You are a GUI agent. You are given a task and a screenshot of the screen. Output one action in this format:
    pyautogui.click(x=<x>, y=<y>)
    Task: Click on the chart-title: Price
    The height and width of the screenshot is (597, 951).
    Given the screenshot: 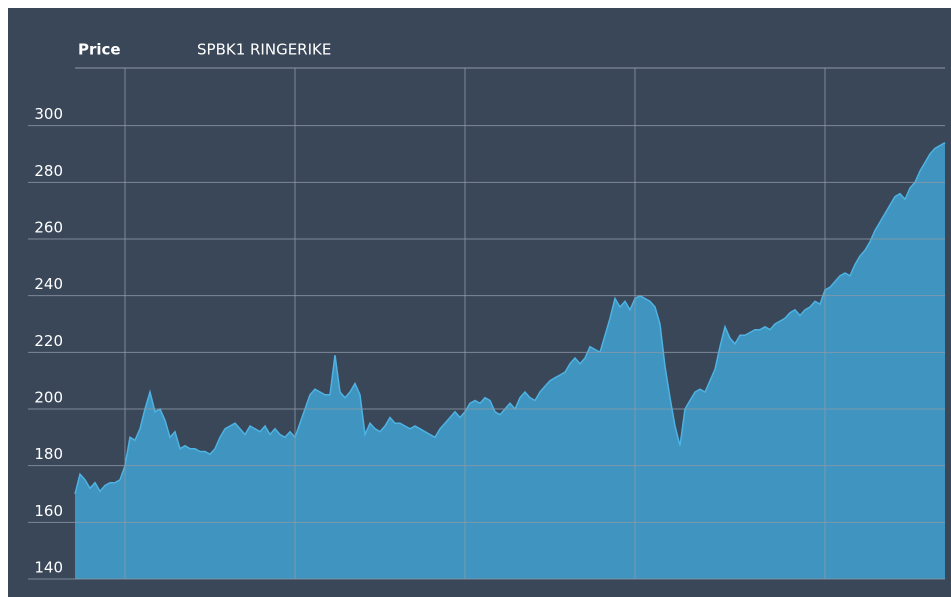 What is the action you would take?
    pyautogui.click(x=99, y=50)
    